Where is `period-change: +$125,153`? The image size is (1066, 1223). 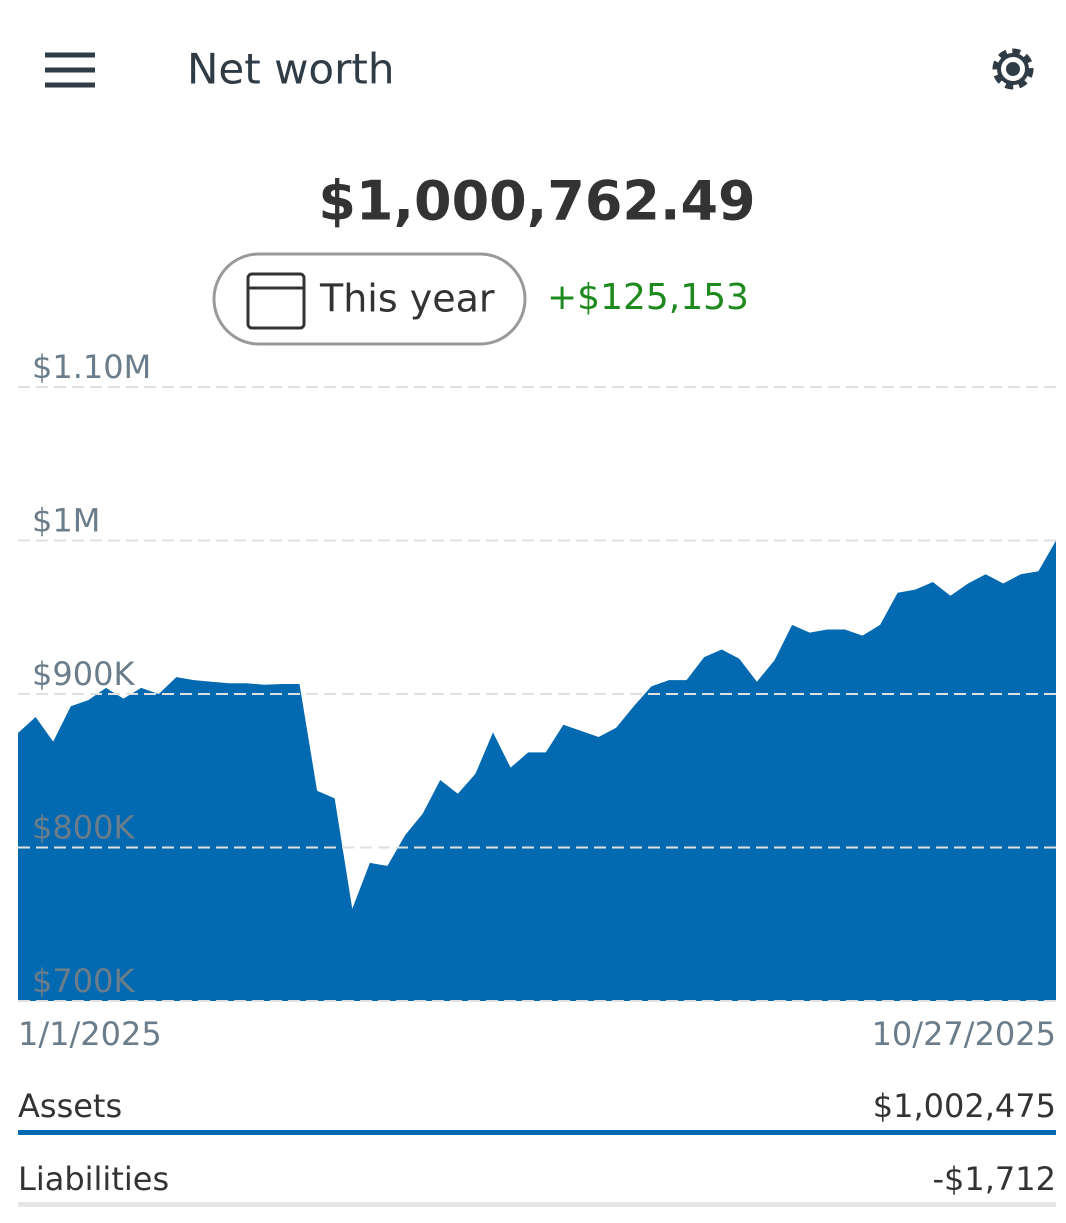 period-change: +$125,153 is located at coordinates (648, 297).